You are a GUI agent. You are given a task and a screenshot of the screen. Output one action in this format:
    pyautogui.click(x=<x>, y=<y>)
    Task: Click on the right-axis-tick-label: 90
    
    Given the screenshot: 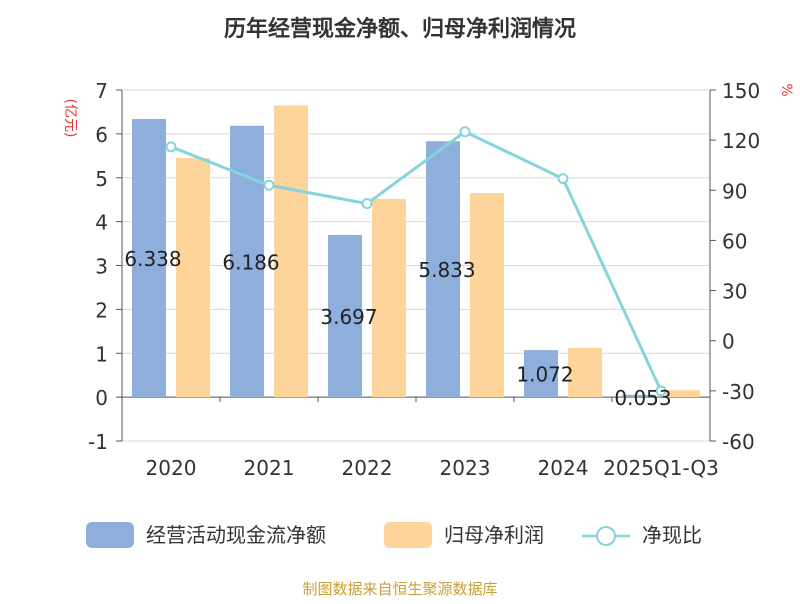 What is the action you would take?
    pyautogui.click(x=734, y=191)
    